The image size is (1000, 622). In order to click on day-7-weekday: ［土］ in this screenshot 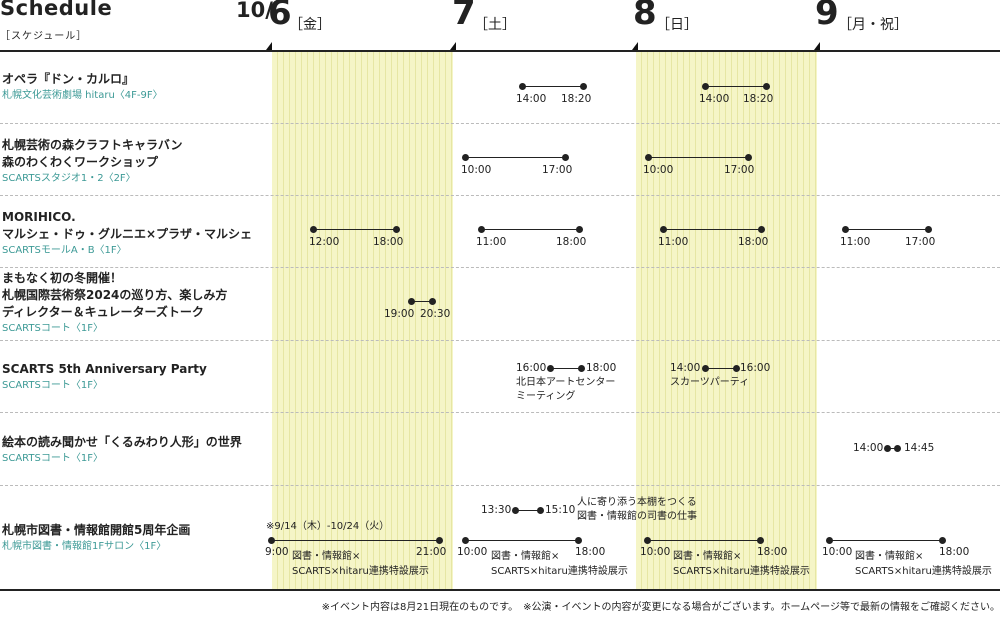, I will do `click(495, 24)`.